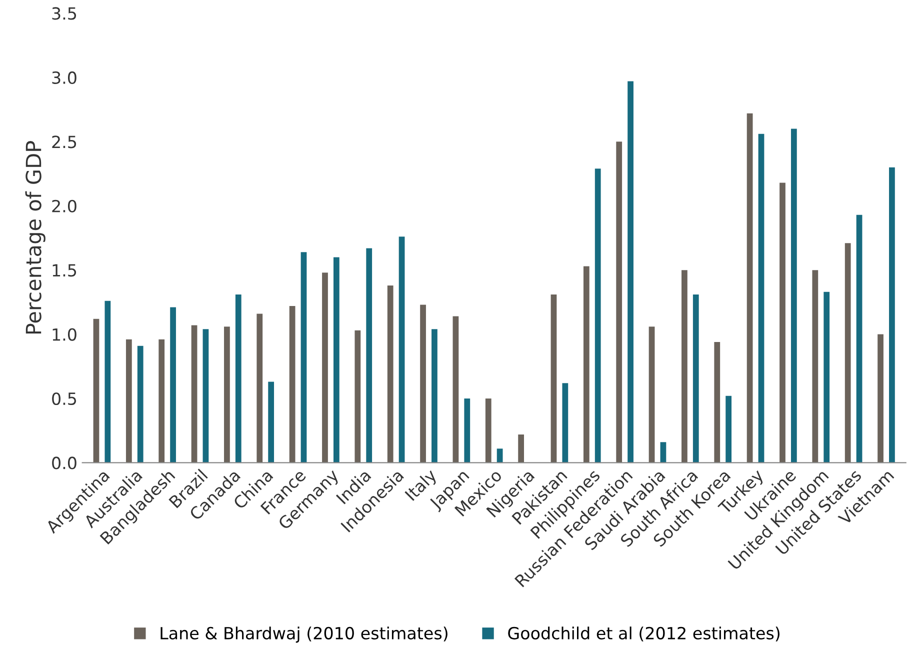  Describe the element at coordinates (64, 77) in the screenshot. I see `y-tick-label: 3.0` at that location.